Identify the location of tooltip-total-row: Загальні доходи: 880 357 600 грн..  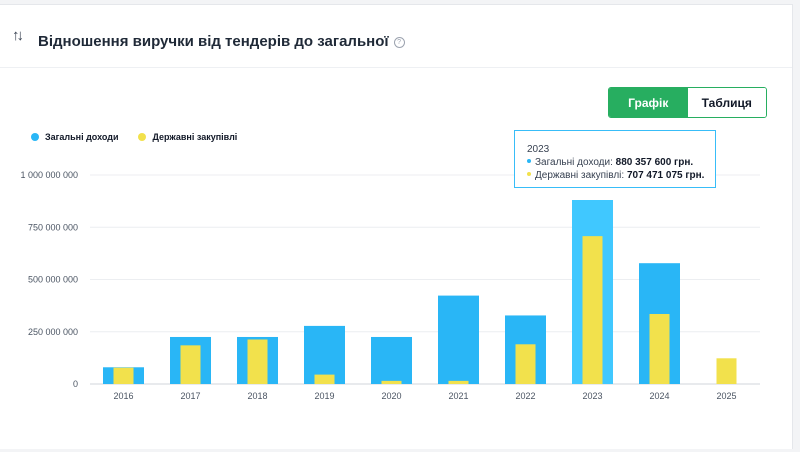
(615, 162).